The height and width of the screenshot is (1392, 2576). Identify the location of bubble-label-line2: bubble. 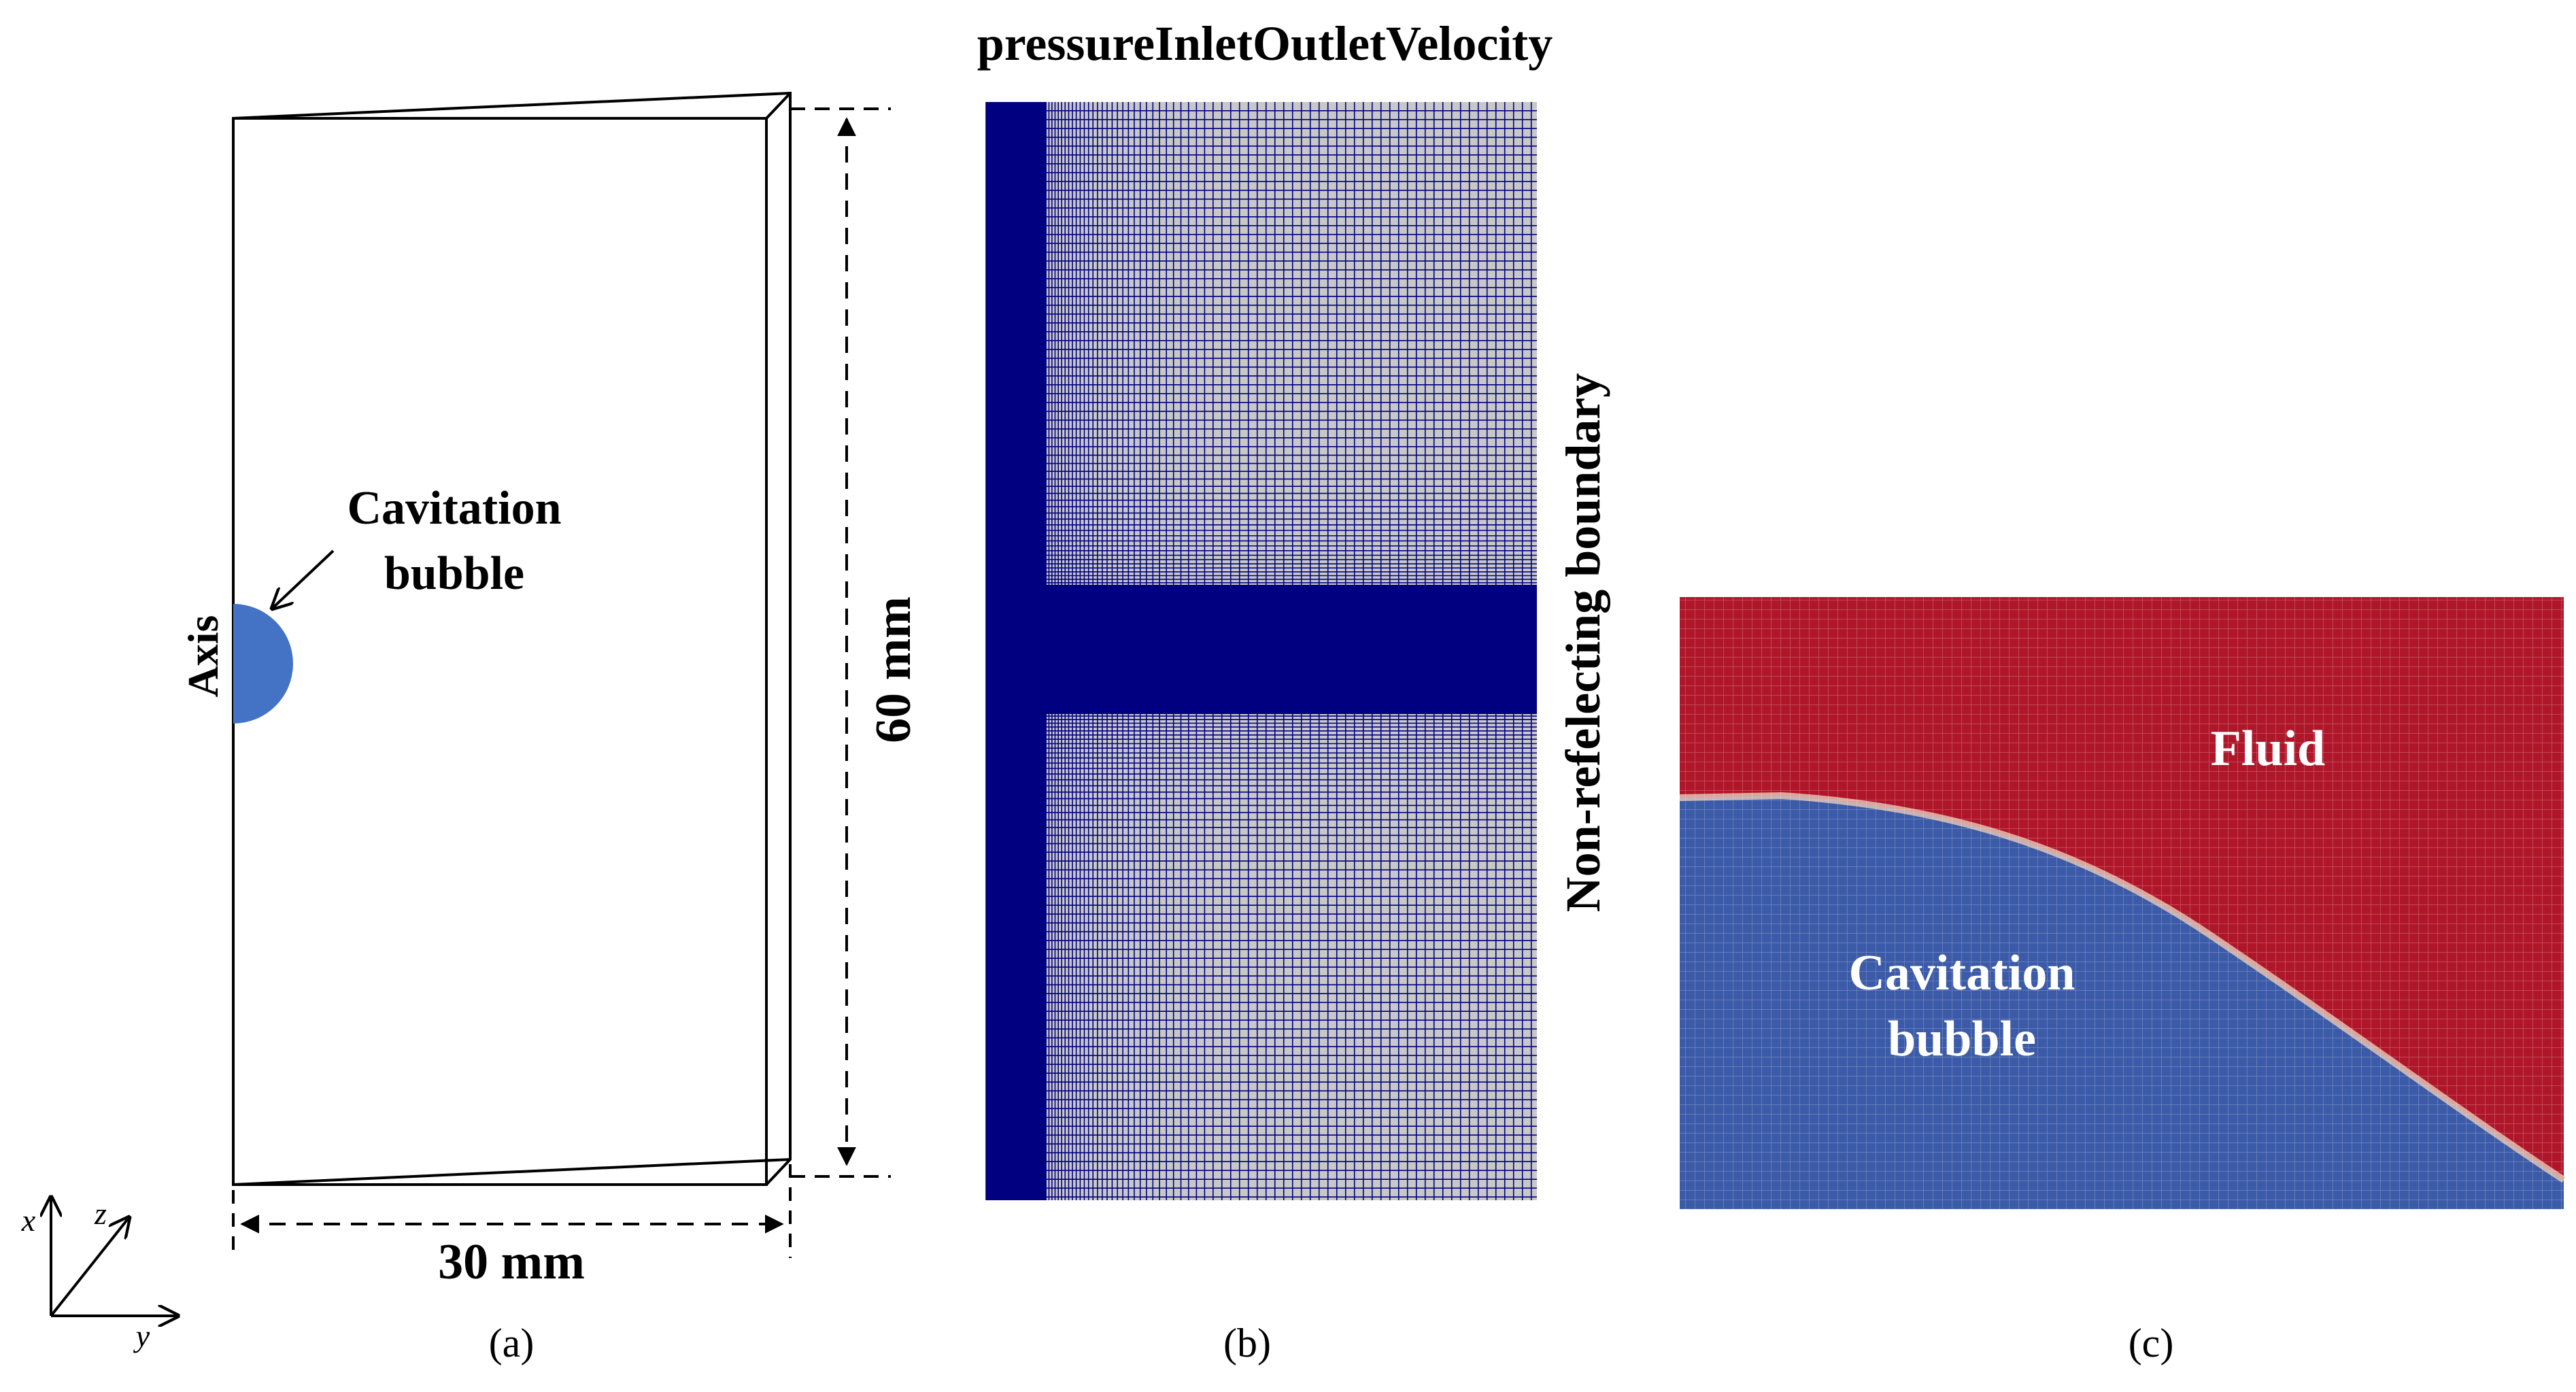
(454, 573).